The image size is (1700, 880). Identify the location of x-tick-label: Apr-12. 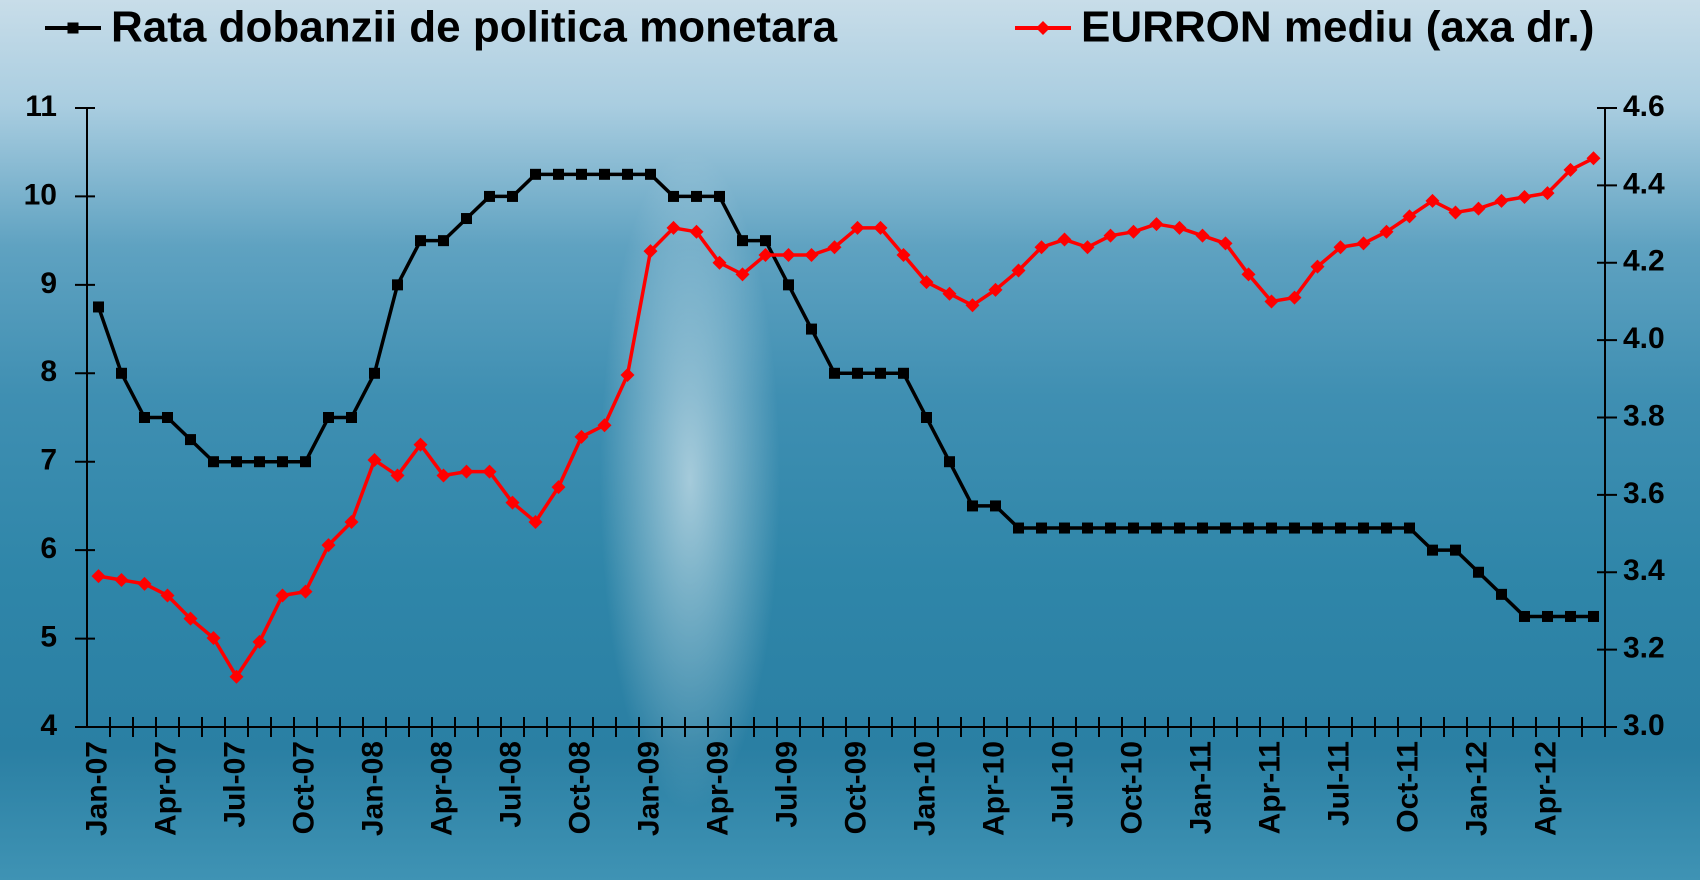
(1545, 788).